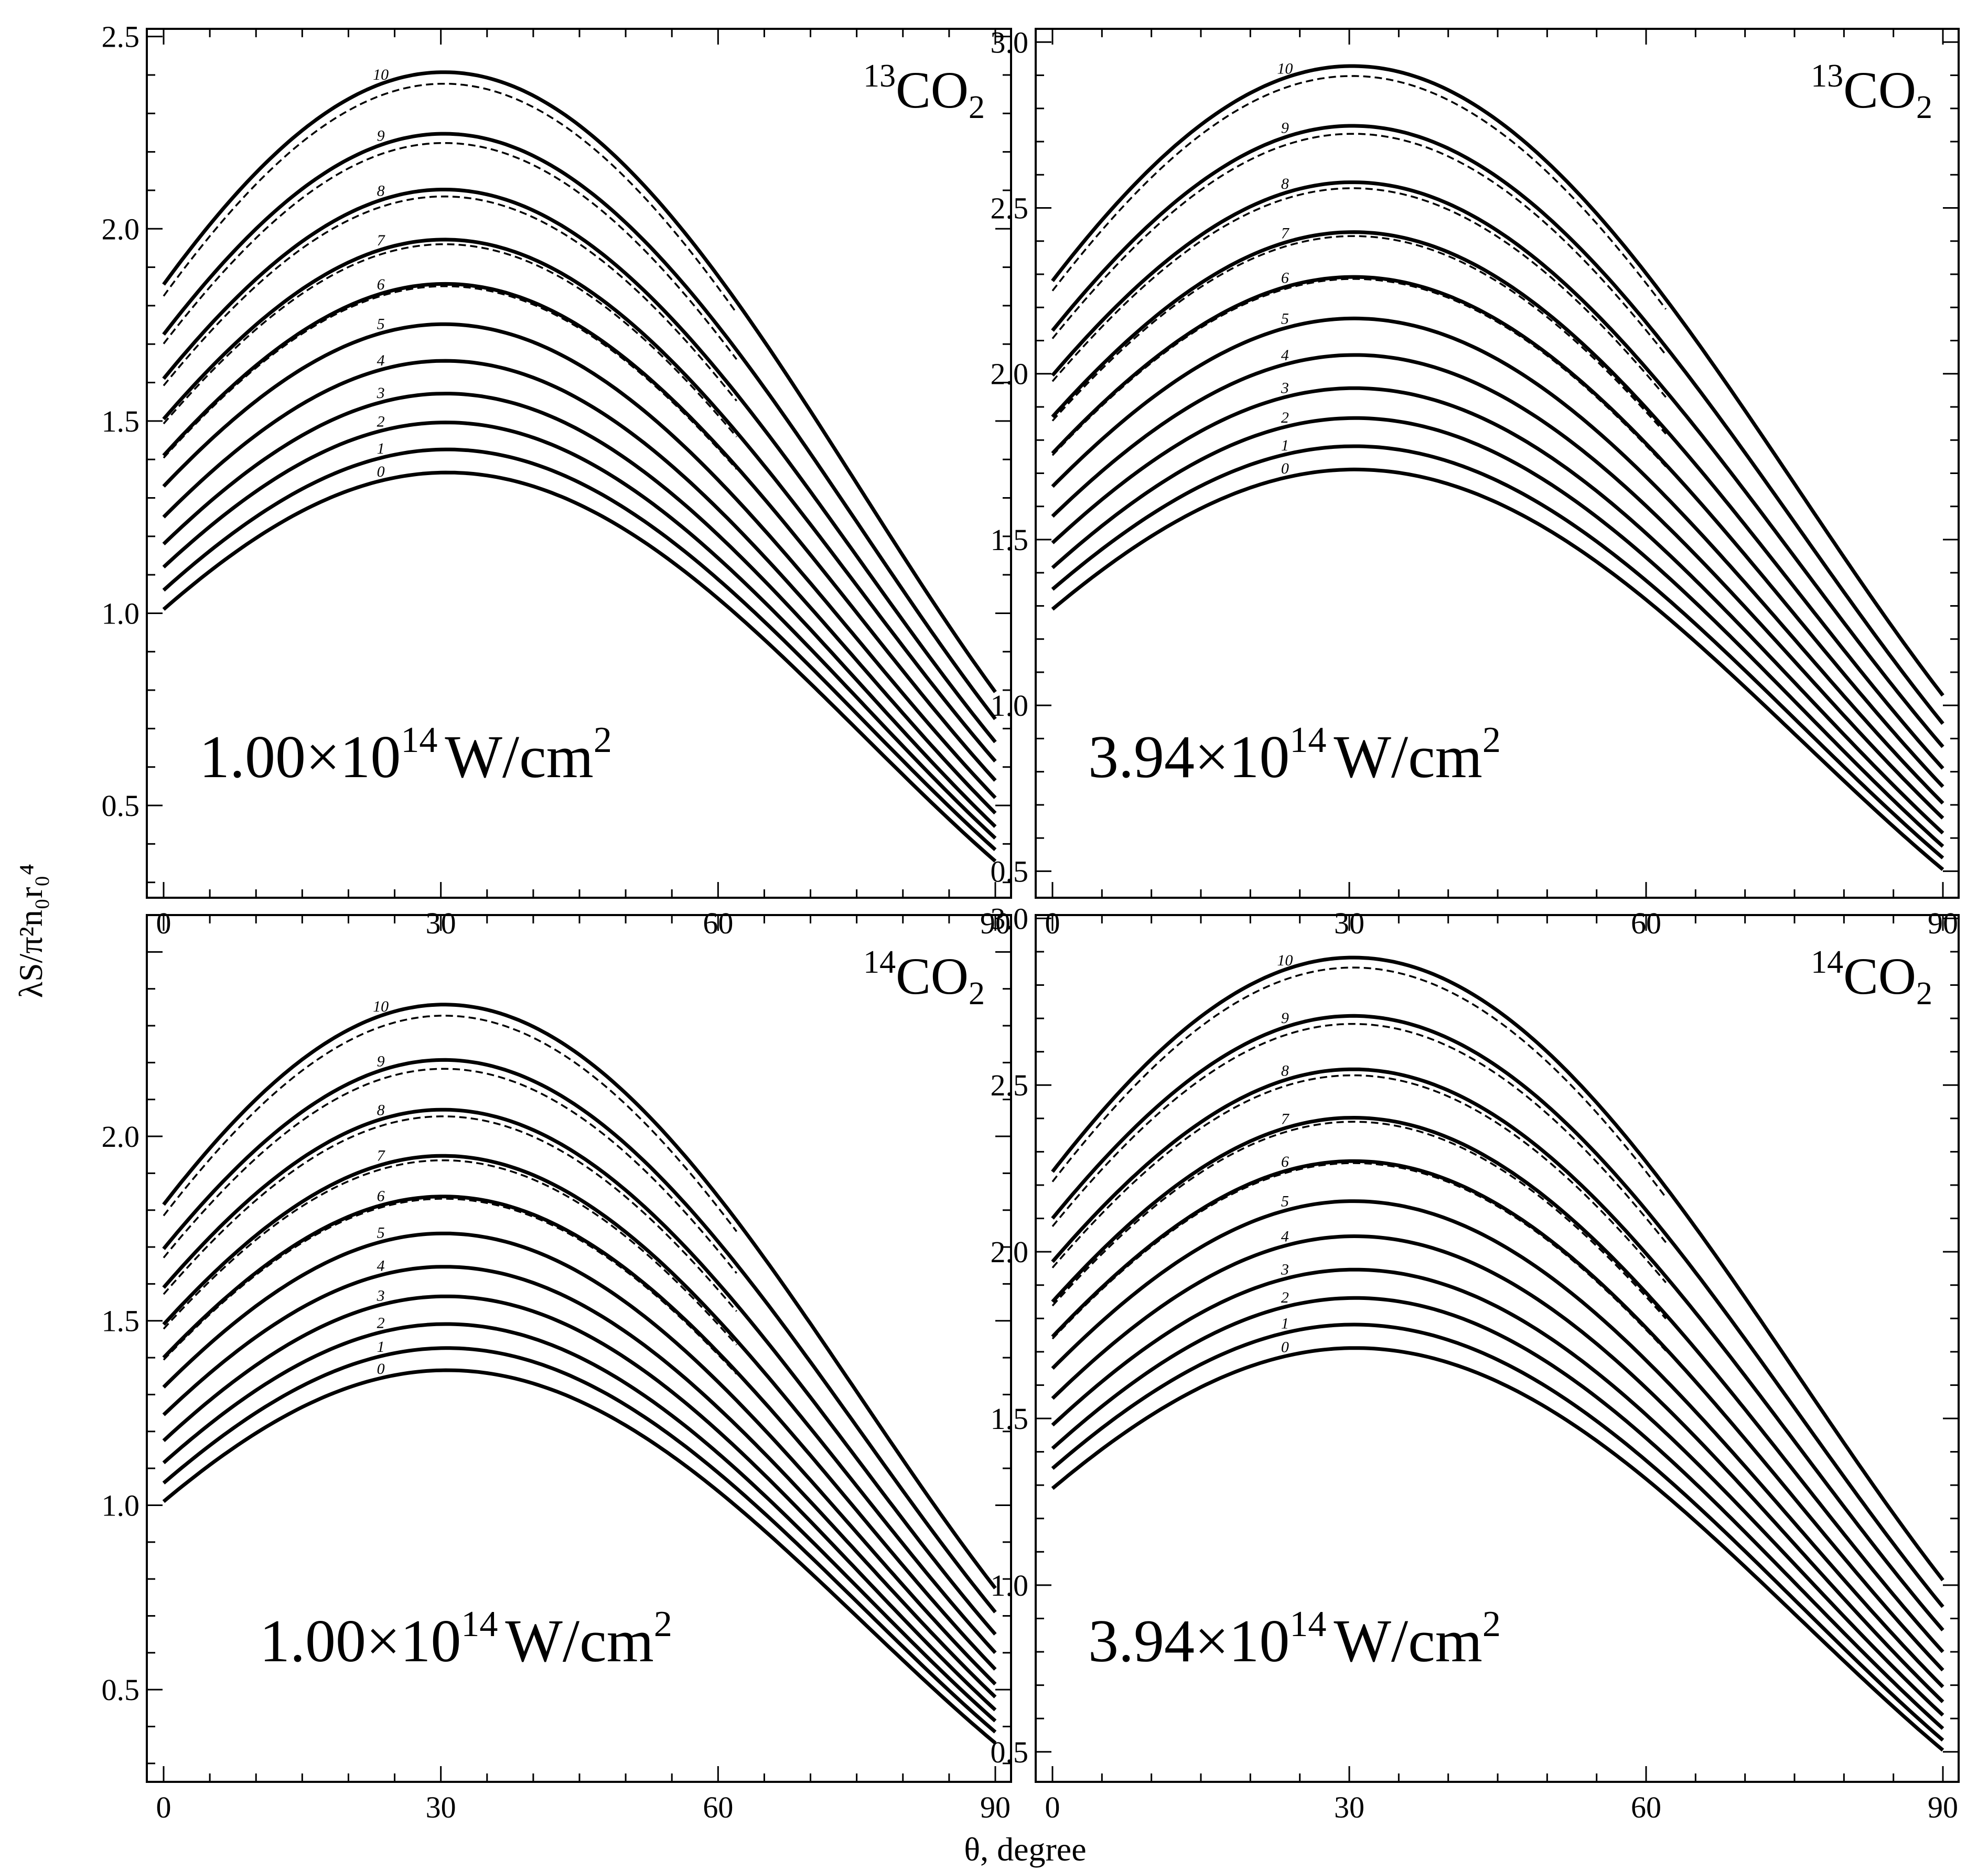 This screenshot has width=1988, height=1871. What do you see at coordinates (1285, 278) in the screenshot?
I see `series-6-label: 6` at bounding box center [1285, 278].